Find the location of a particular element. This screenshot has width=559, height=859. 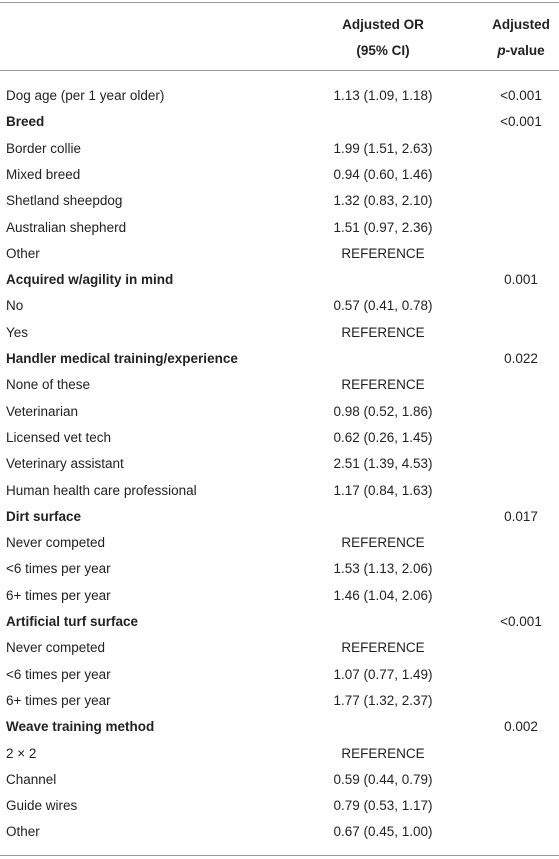

row-label: Shetland sheepdog is located at coordinates (64, 201).